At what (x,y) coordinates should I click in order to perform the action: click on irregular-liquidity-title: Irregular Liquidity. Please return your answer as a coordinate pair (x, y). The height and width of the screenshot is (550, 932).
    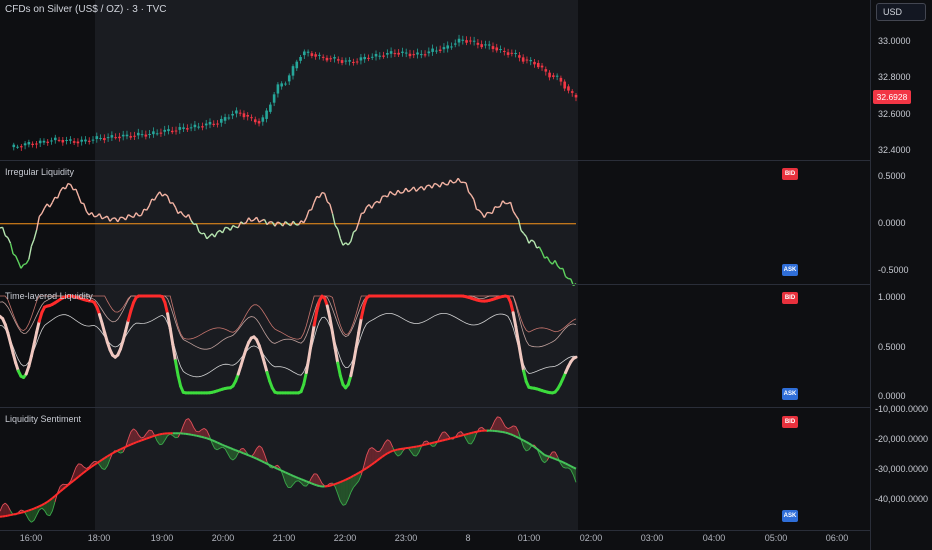
    Looking at the image, I should click on (40, 172).